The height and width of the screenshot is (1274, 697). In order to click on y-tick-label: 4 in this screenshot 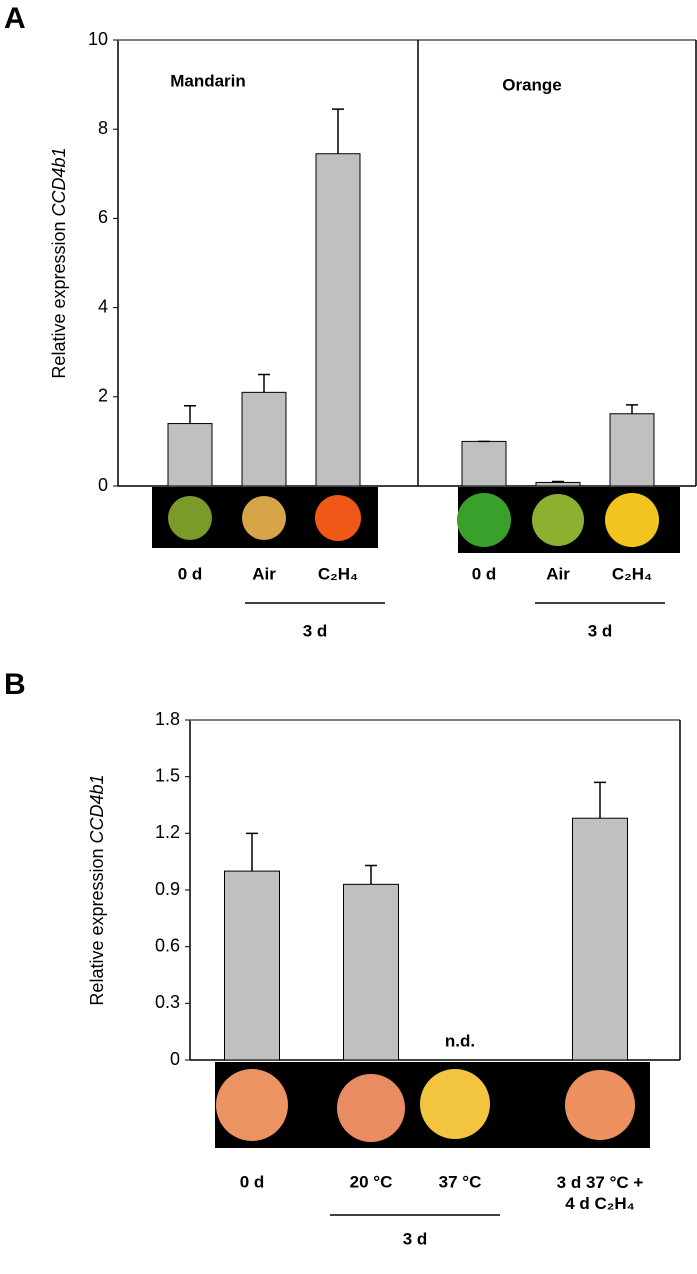, I will do `click(103, 306)`.